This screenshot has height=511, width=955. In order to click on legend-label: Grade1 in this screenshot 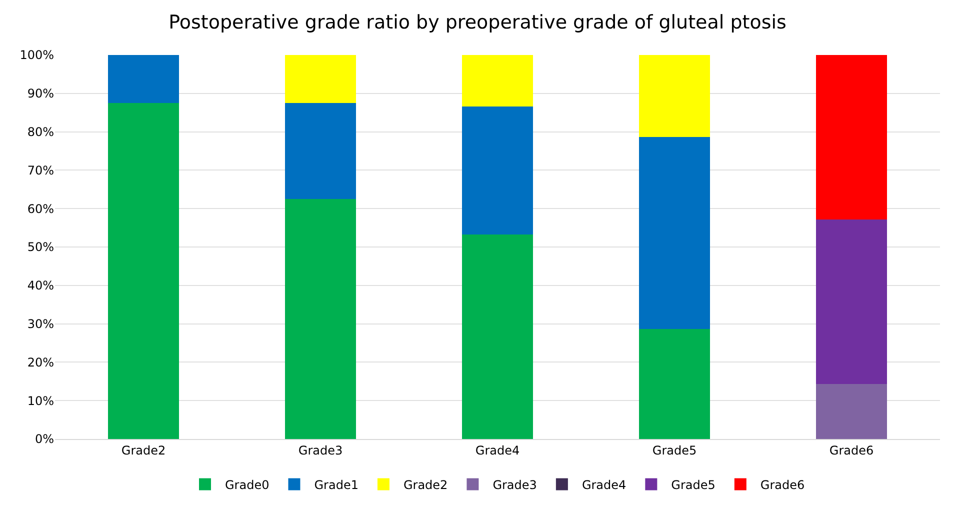, I will do `click(336, 485)`.